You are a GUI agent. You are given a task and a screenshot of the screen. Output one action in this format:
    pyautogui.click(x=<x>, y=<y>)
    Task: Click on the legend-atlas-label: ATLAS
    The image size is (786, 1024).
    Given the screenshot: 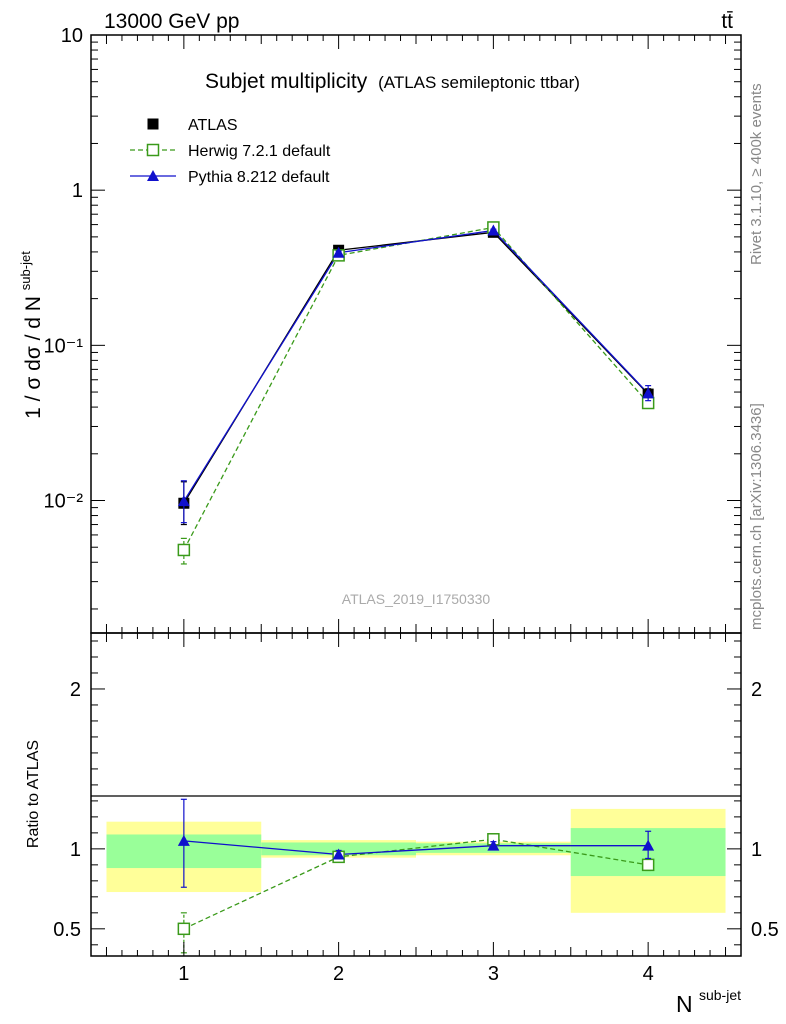 What is the action you would take?
    pyautogui.click(x=213, y=125)
    